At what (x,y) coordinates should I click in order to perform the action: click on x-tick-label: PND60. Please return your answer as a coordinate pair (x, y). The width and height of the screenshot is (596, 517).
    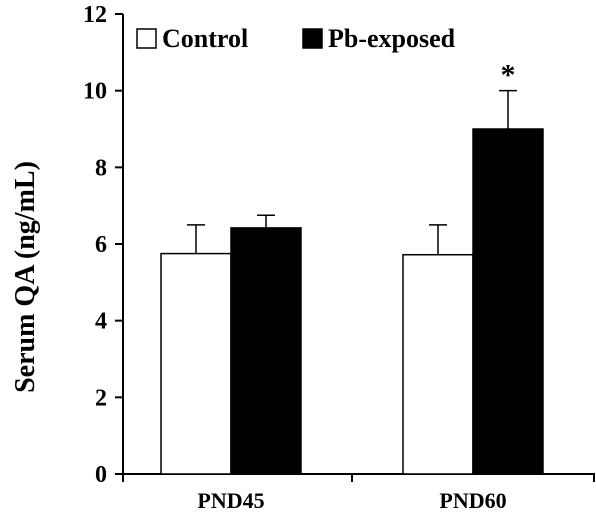
    Looking at the image, I should click on (472, 500).